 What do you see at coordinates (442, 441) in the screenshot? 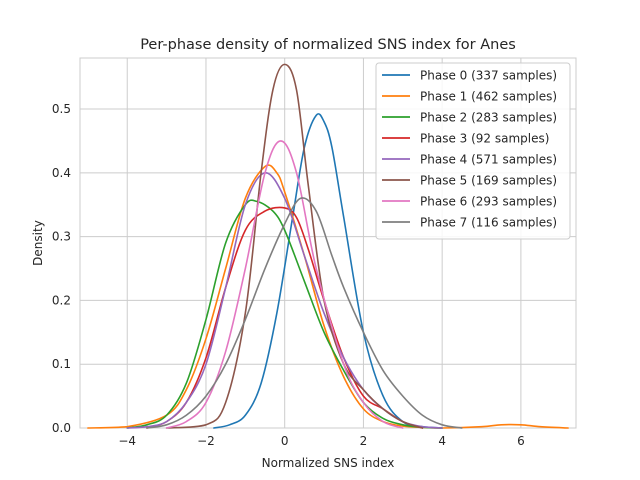
I see `x-tick-label: 4` at bounding box center [442, 441].